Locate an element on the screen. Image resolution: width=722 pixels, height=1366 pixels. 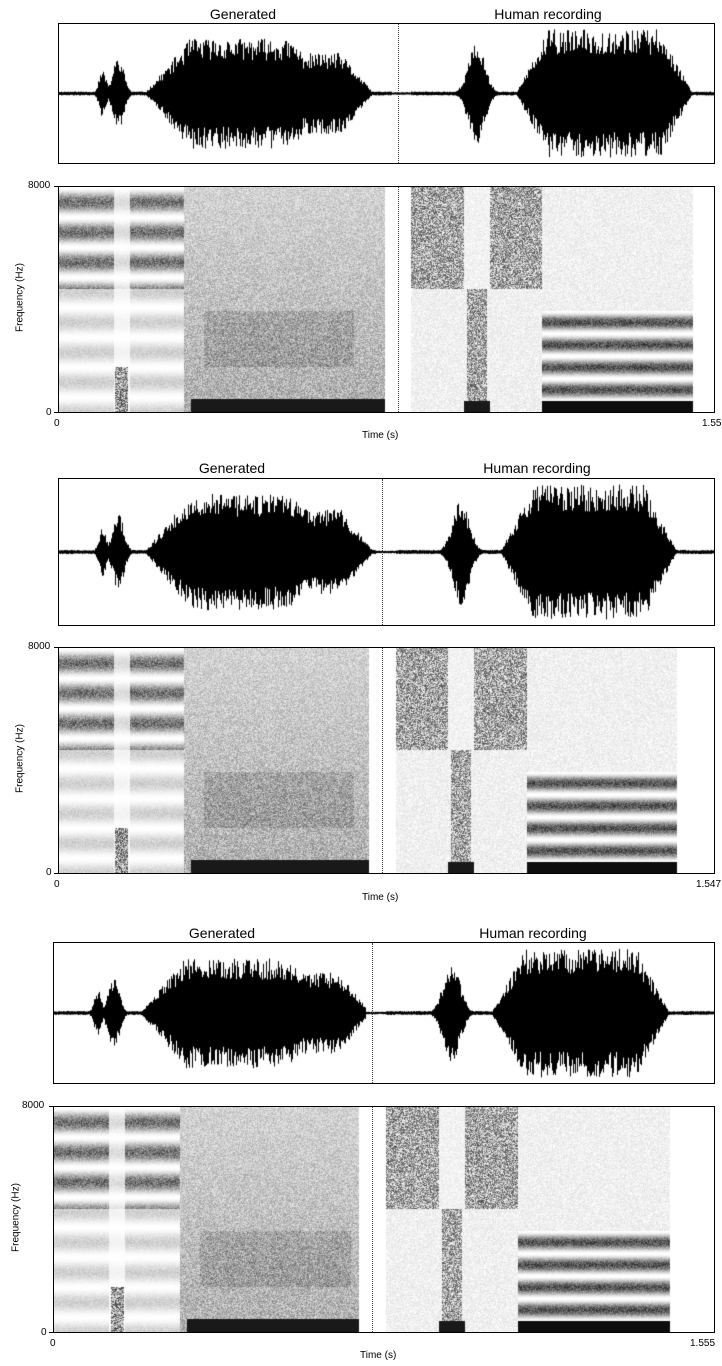
time-end-tick-label: 1.55 is located at coordinates (712, 423).